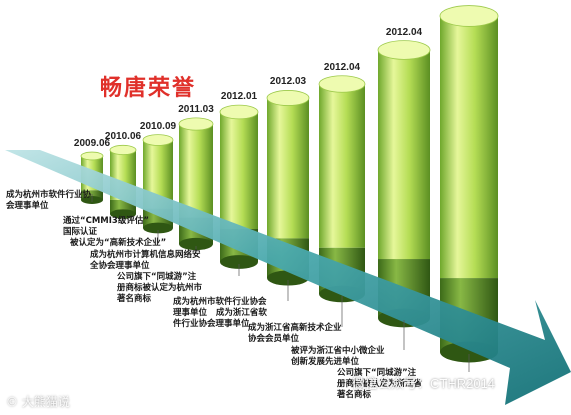 The image size is (571, 415). Describe the element at coordinates (123, 137) in the screenshot. I see `milestone-date: 2010.06` at that location.